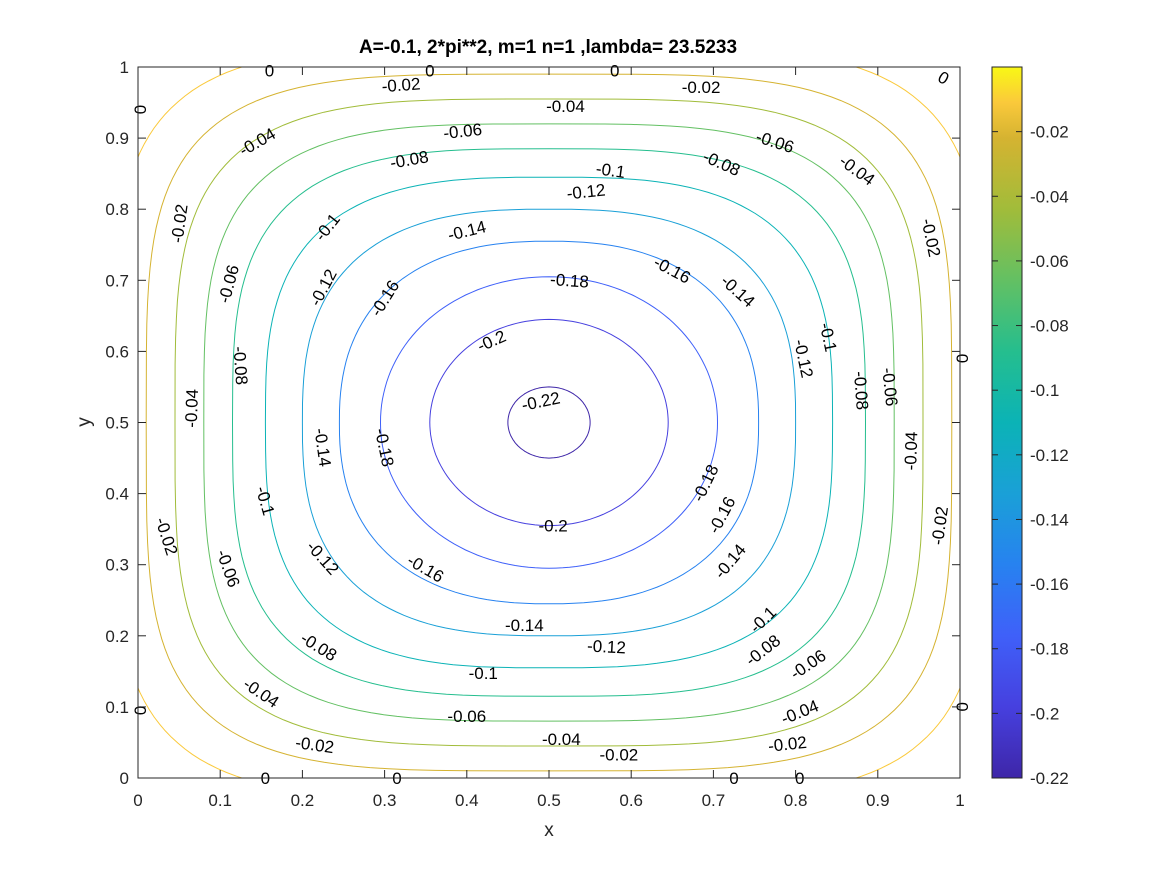 The height and width of the screenshot is (875, 1167). I want to click on colorbar-tick-label-2: -0.06, so click(1049, 261).